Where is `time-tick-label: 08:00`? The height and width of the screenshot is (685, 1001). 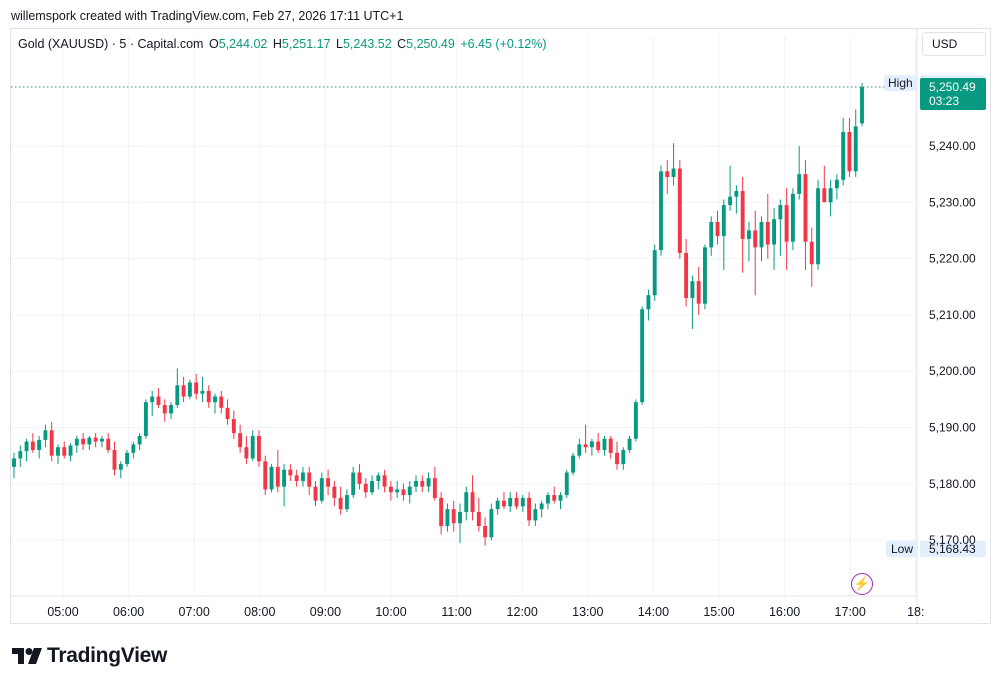
time-tick-label: 08:00 is located at coordinates (259, 612).